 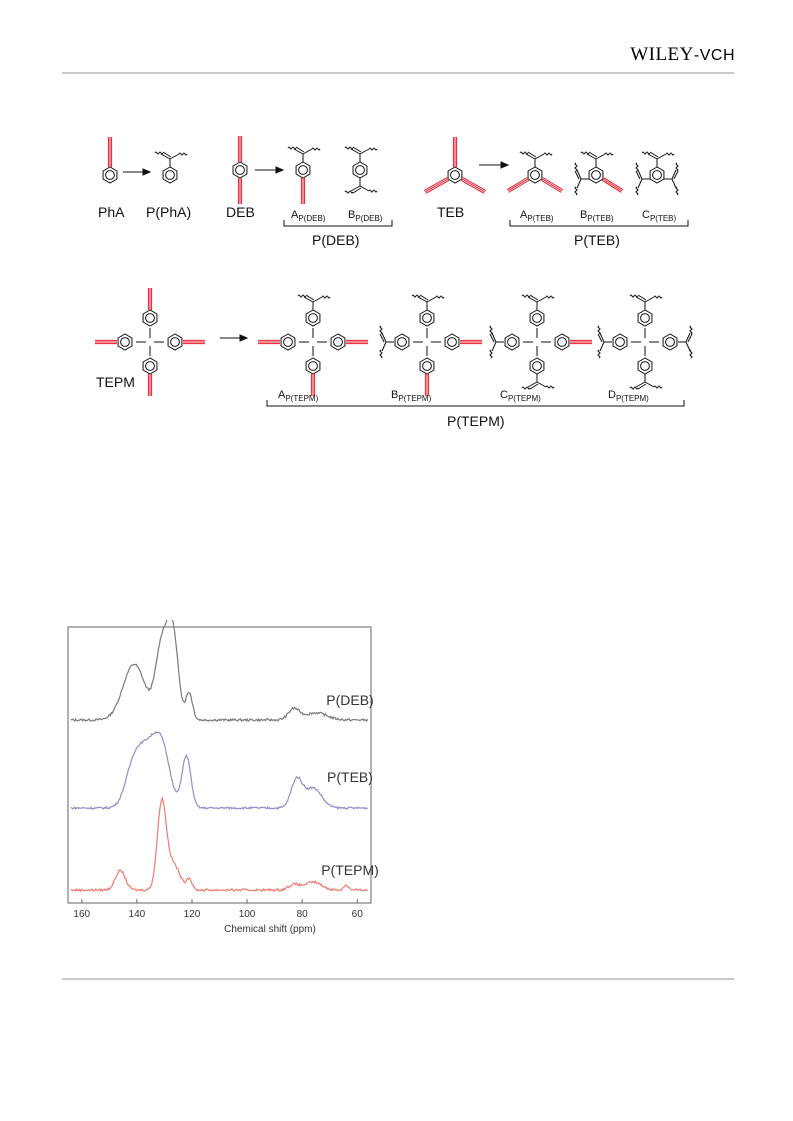 I want to click on pteb-c-backbone-left-wave-b, so click(x=637, y=191).